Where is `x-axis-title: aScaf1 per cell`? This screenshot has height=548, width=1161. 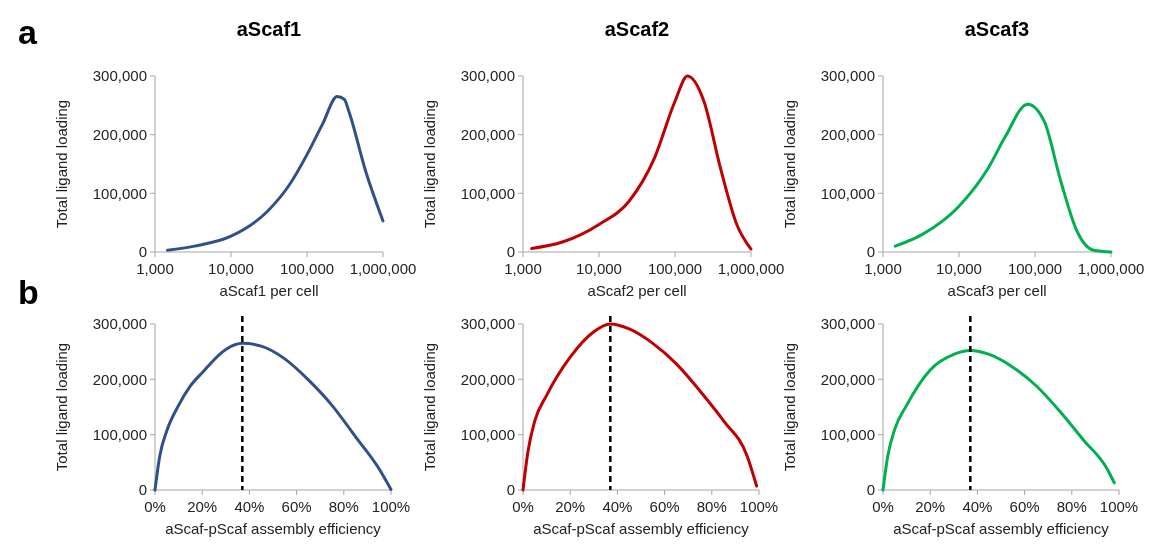
x-axis-title: aScaf1 per cell is located at coordinates (269, 290).